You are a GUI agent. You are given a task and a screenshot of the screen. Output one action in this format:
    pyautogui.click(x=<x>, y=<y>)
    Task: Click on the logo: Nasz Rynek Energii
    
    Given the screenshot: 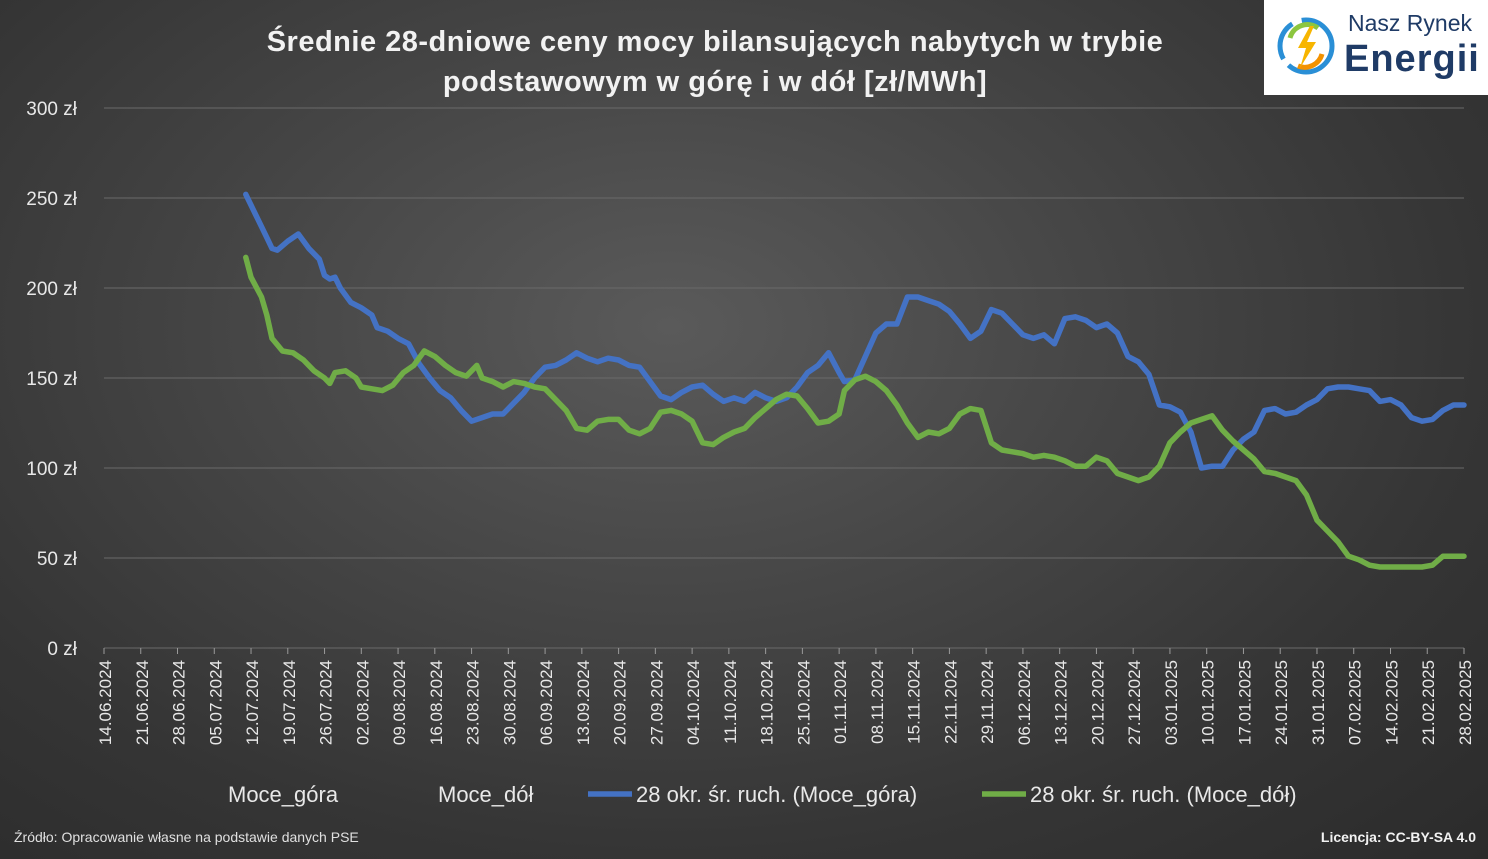 What is the action you would take?
    pyautogui.click(x=1376, y=47)
    